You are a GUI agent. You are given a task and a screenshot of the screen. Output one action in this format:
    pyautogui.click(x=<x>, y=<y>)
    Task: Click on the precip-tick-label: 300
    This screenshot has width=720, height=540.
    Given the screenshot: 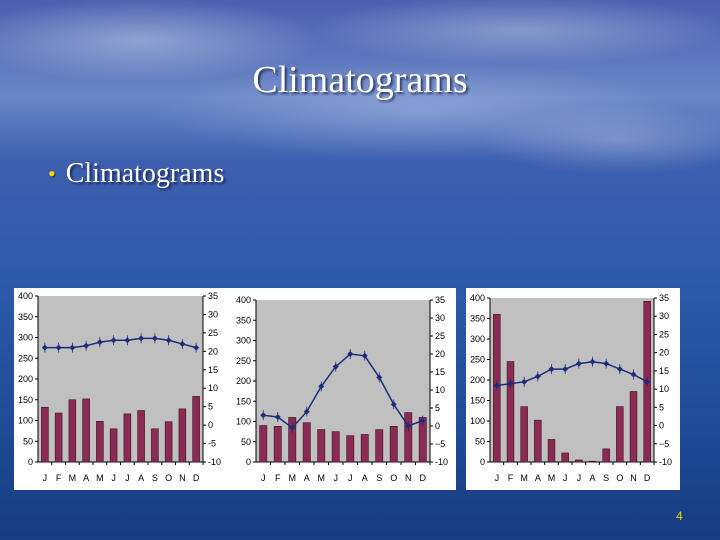 What is the action you would take?
    pyautogui.click(x=243, y=341)
    